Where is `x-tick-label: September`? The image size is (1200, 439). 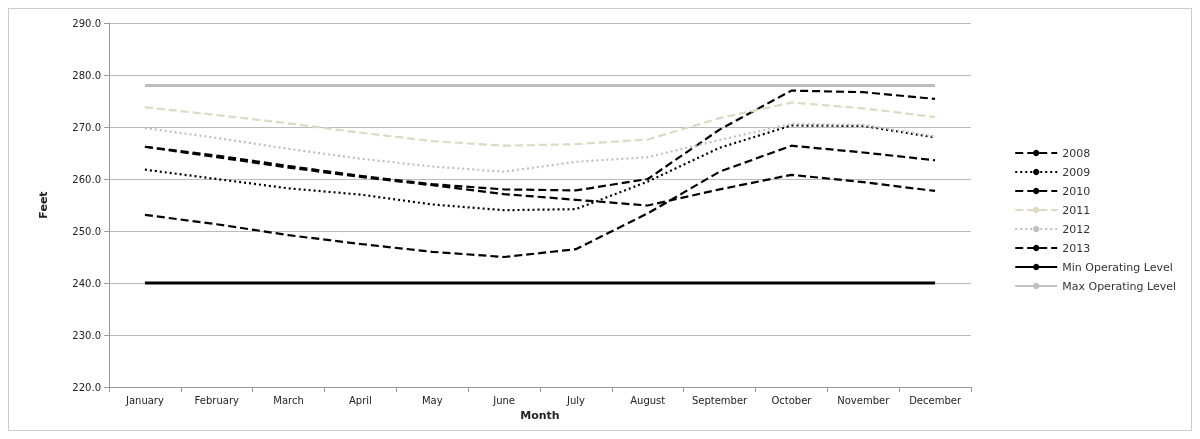 x-tick-label: September is located at coordinates (720, 400).